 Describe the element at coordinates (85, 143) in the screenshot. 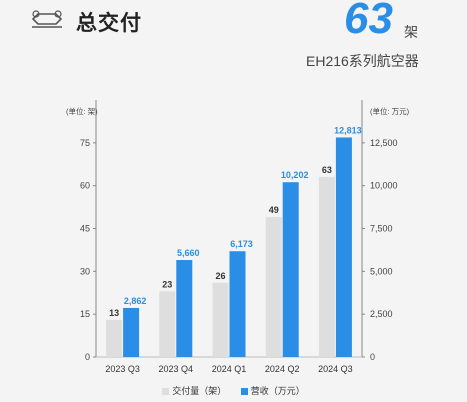

I see `left-axis-tick-label: 75` at that location.